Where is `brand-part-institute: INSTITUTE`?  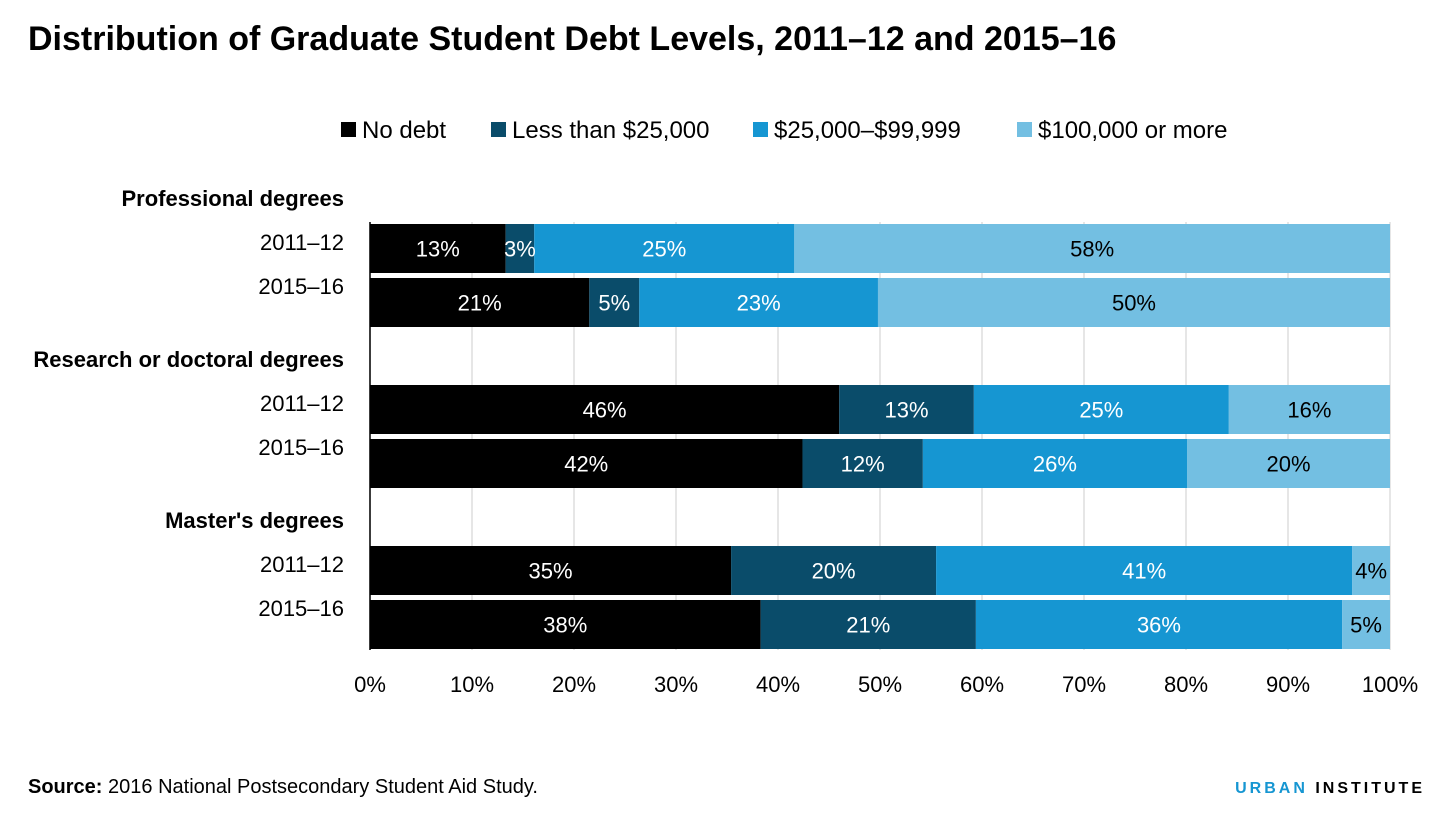
brand-part-institute: INSTITUTE is located at coordinates (1370, 788).